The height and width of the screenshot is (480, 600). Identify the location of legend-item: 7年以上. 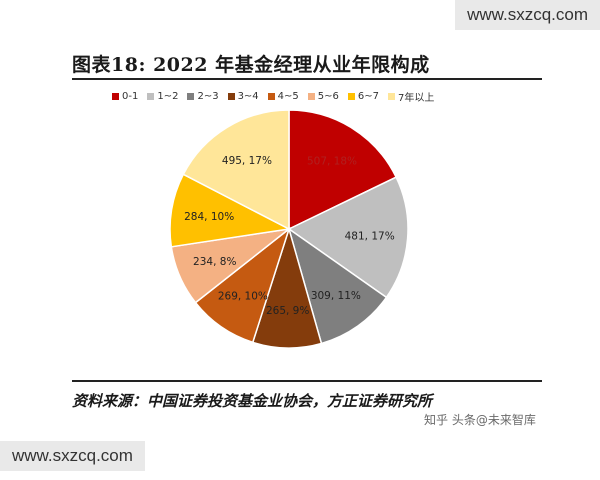
(411, 96).